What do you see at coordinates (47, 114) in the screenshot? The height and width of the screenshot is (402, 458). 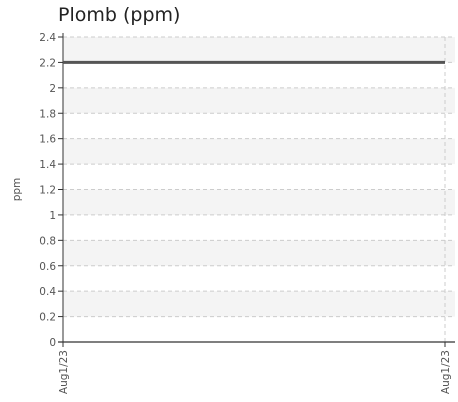 I see `y-tick-label: 1.8` at bounding box center [47, 114].